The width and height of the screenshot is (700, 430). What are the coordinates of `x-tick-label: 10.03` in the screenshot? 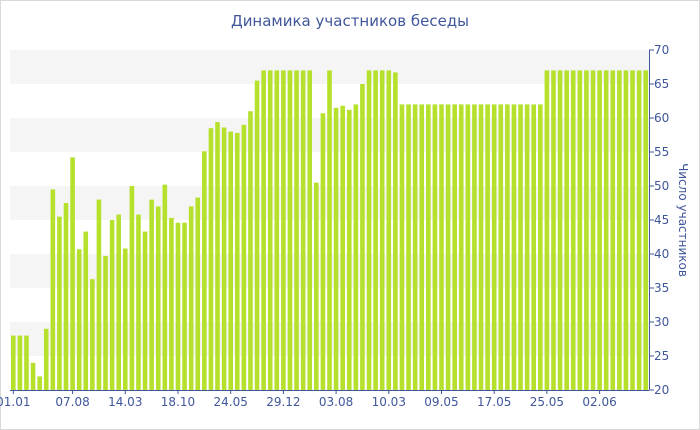 It's located at (389, 402).